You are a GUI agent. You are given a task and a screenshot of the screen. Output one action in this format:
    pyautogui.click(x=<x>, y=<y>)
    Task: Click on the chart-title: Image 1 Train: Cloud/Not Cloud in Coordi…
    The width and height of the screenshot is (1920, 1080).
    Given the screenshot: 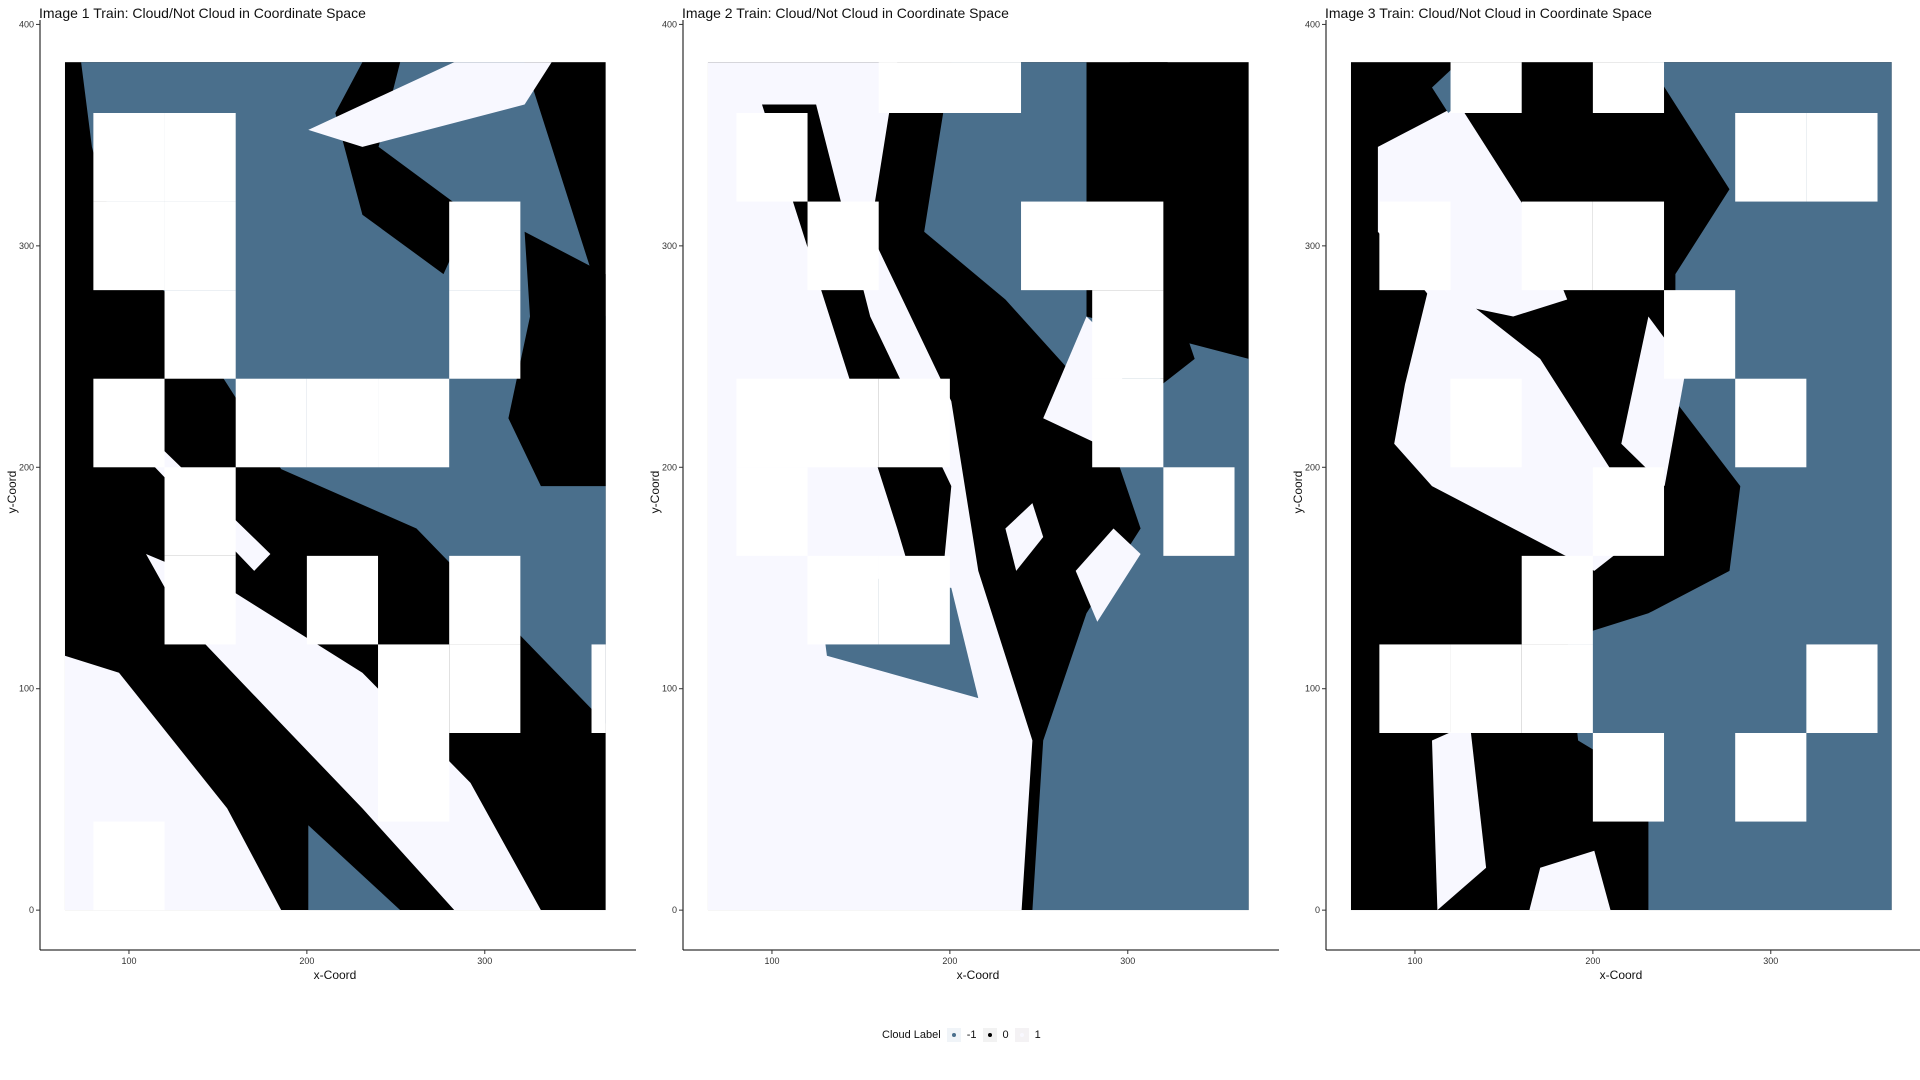 What is the action you would take?
    pyautogui.click(x=202, y=13)
    